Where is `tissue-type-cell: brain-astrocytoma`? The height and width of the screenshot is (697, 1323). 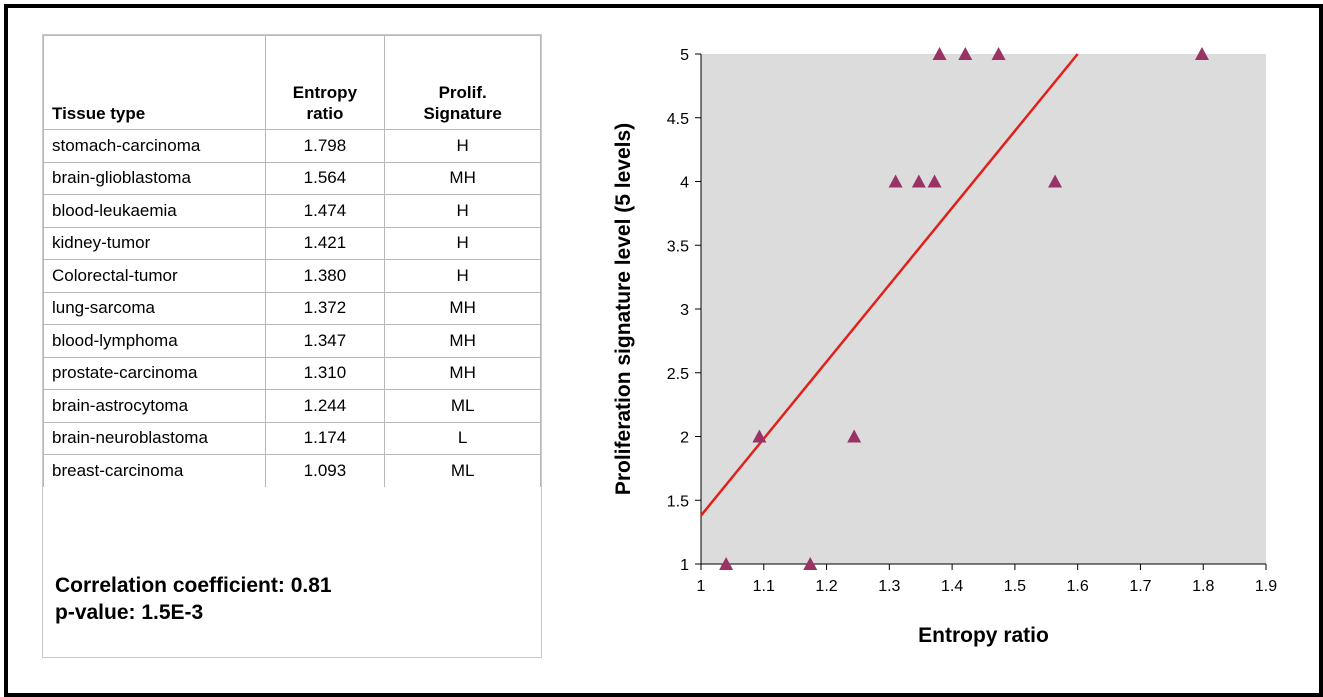
tissue-type-cell: brain-astrocytoma is located at coordinates (154, 406).